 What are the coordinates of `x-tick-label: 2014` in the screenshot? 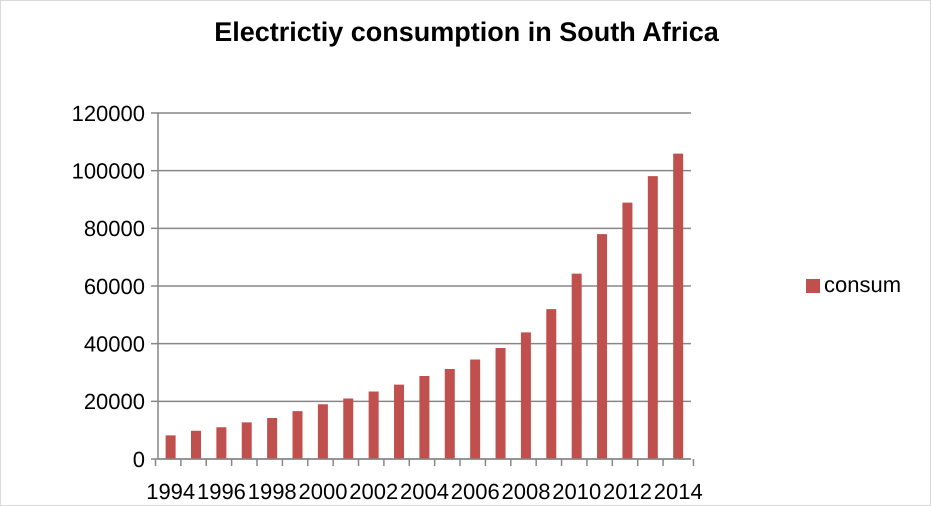 It's located at (678, 491).